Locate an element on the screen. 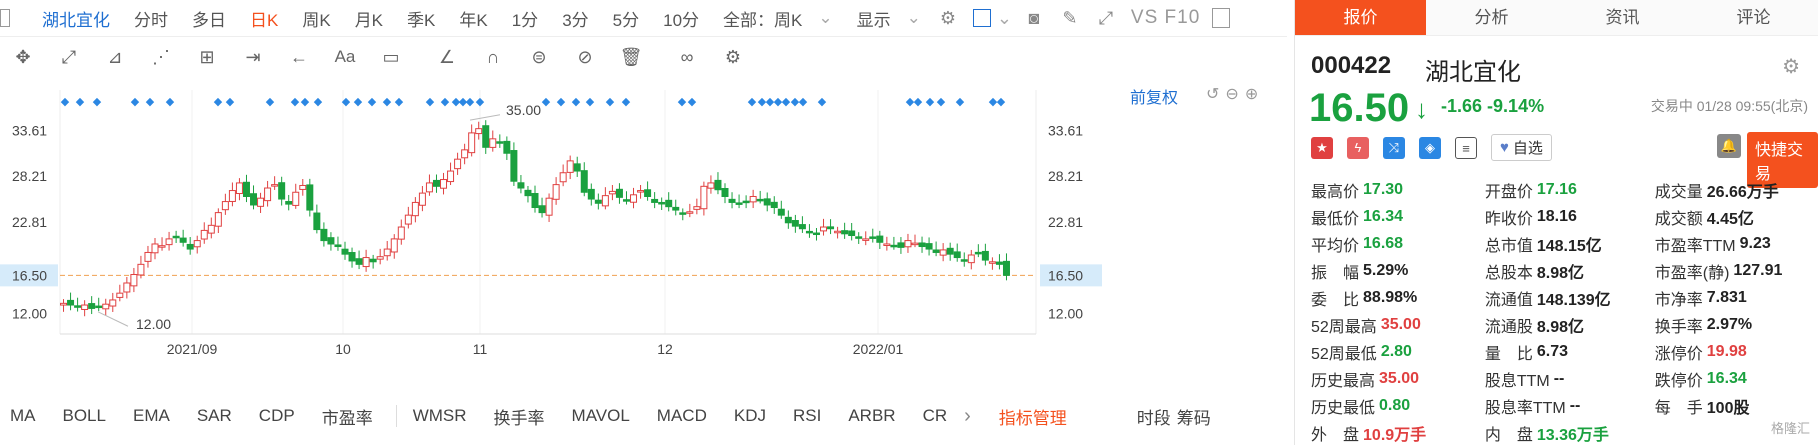  bell-icon: 🔔 is located at coordinates (1729, 146).